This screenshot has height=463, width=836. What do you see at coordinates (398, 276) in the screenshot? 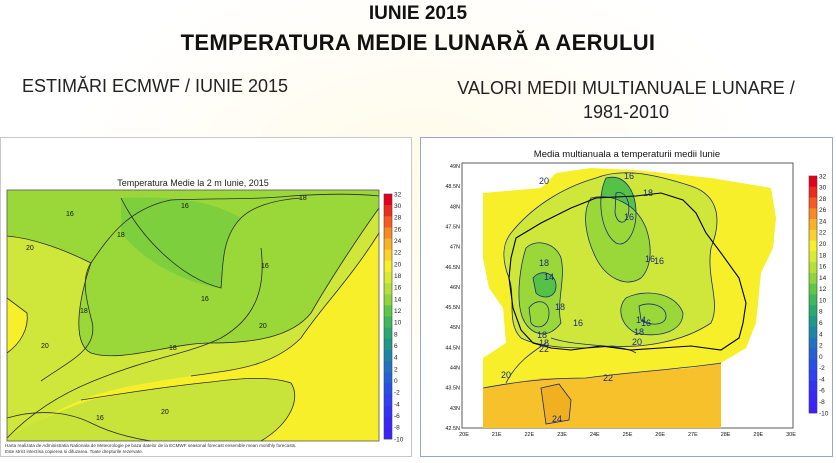
I see `colorbar-label: 18` at bounding box center [398, 276].